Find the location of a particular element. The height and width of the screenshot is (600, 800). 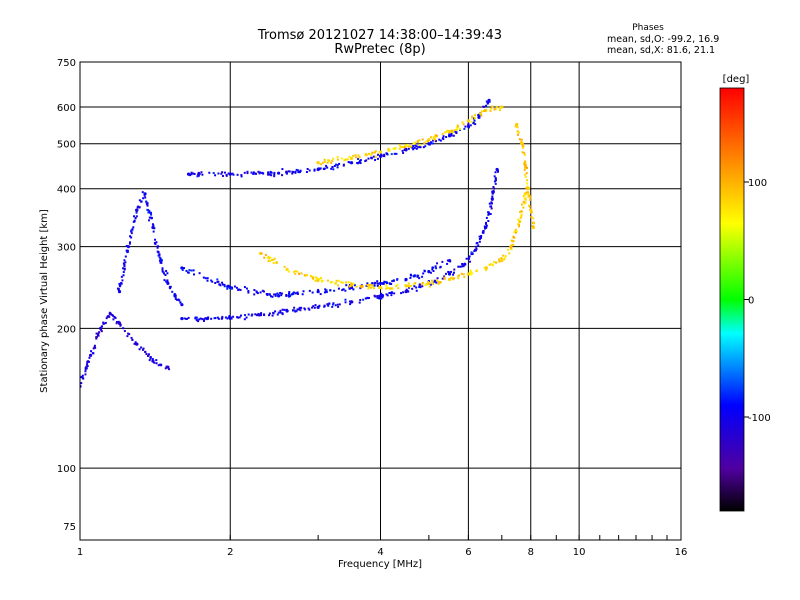

y-tick-label: 600 is located at coordinates (66, 108).